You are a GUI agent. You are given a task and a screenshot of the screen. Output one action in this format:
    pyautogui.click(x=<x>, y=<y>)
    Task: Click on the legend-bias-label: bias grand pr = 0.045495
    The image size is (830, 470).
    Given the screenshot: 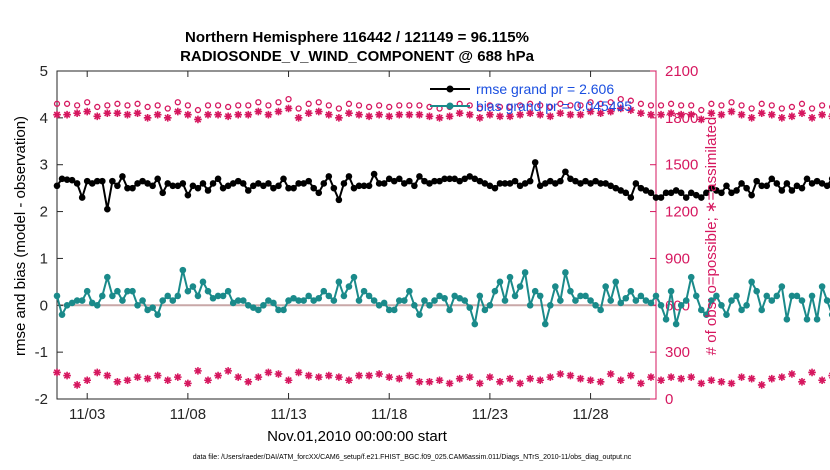 What is the action you would take?
    pyautogui.click(x=554, y=106)
    